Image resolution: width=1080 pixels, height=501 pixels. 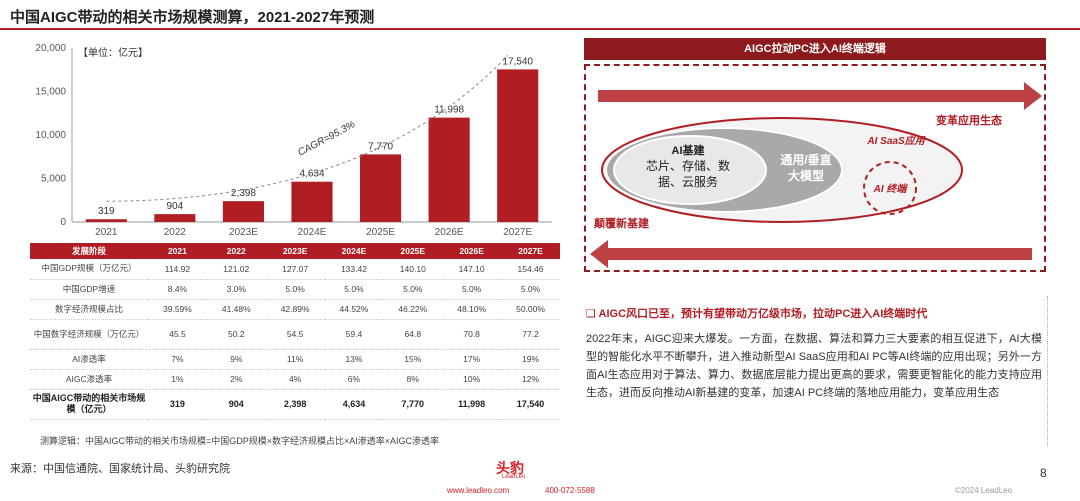 I want to click on table-header-cell: 2023E, so click(x=295, y=251).